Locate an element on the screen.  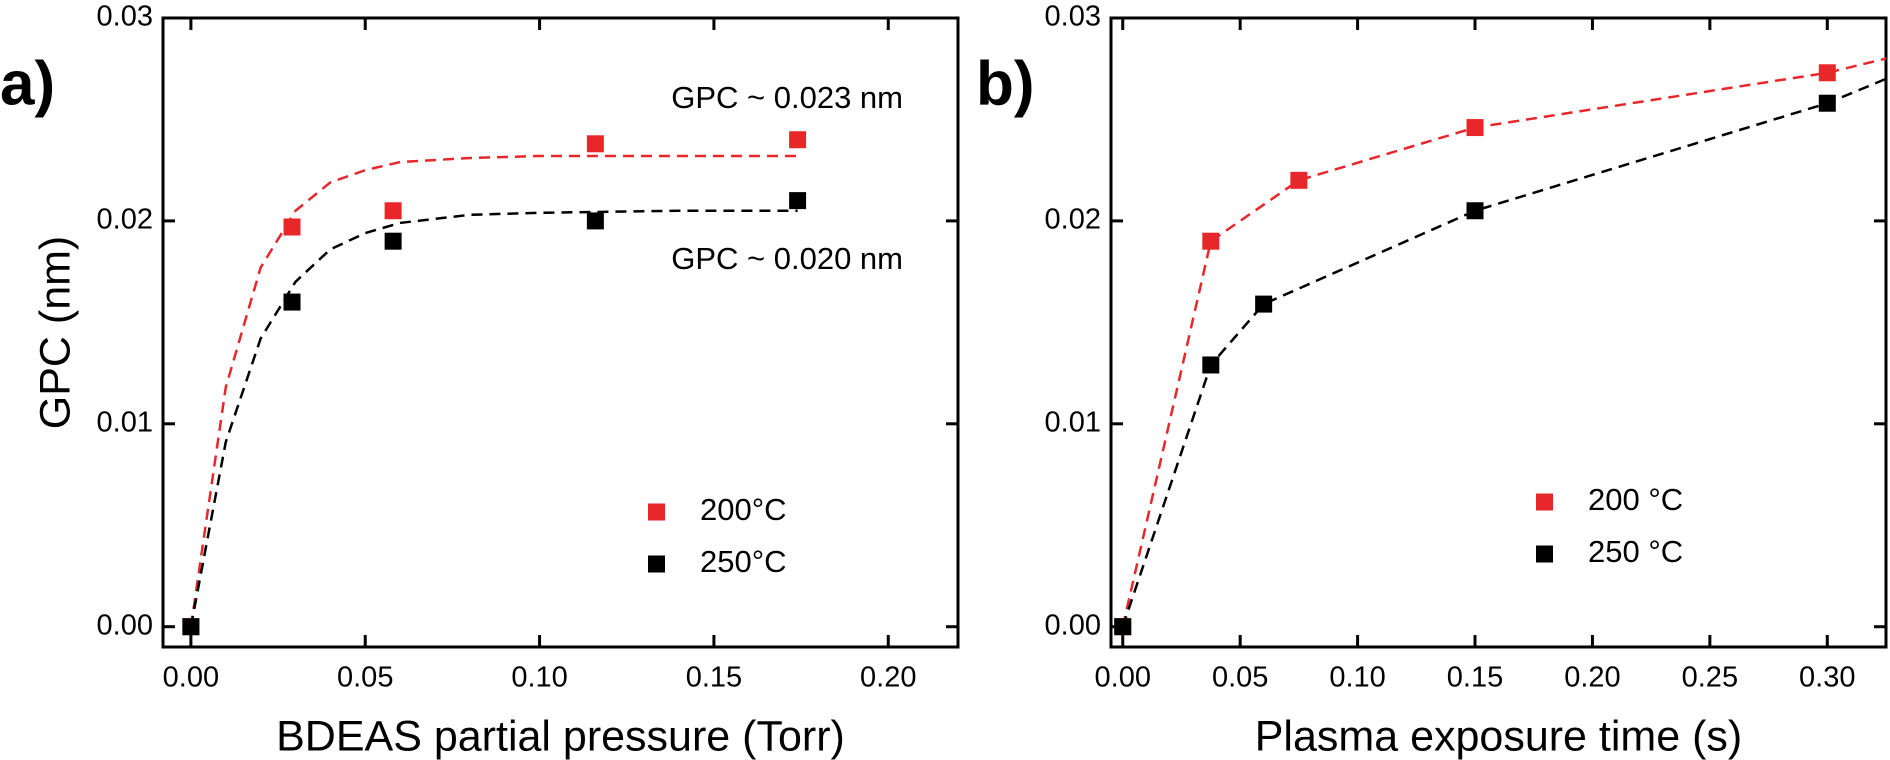
legend-label: 200°C is located at coordinates (743, 509).